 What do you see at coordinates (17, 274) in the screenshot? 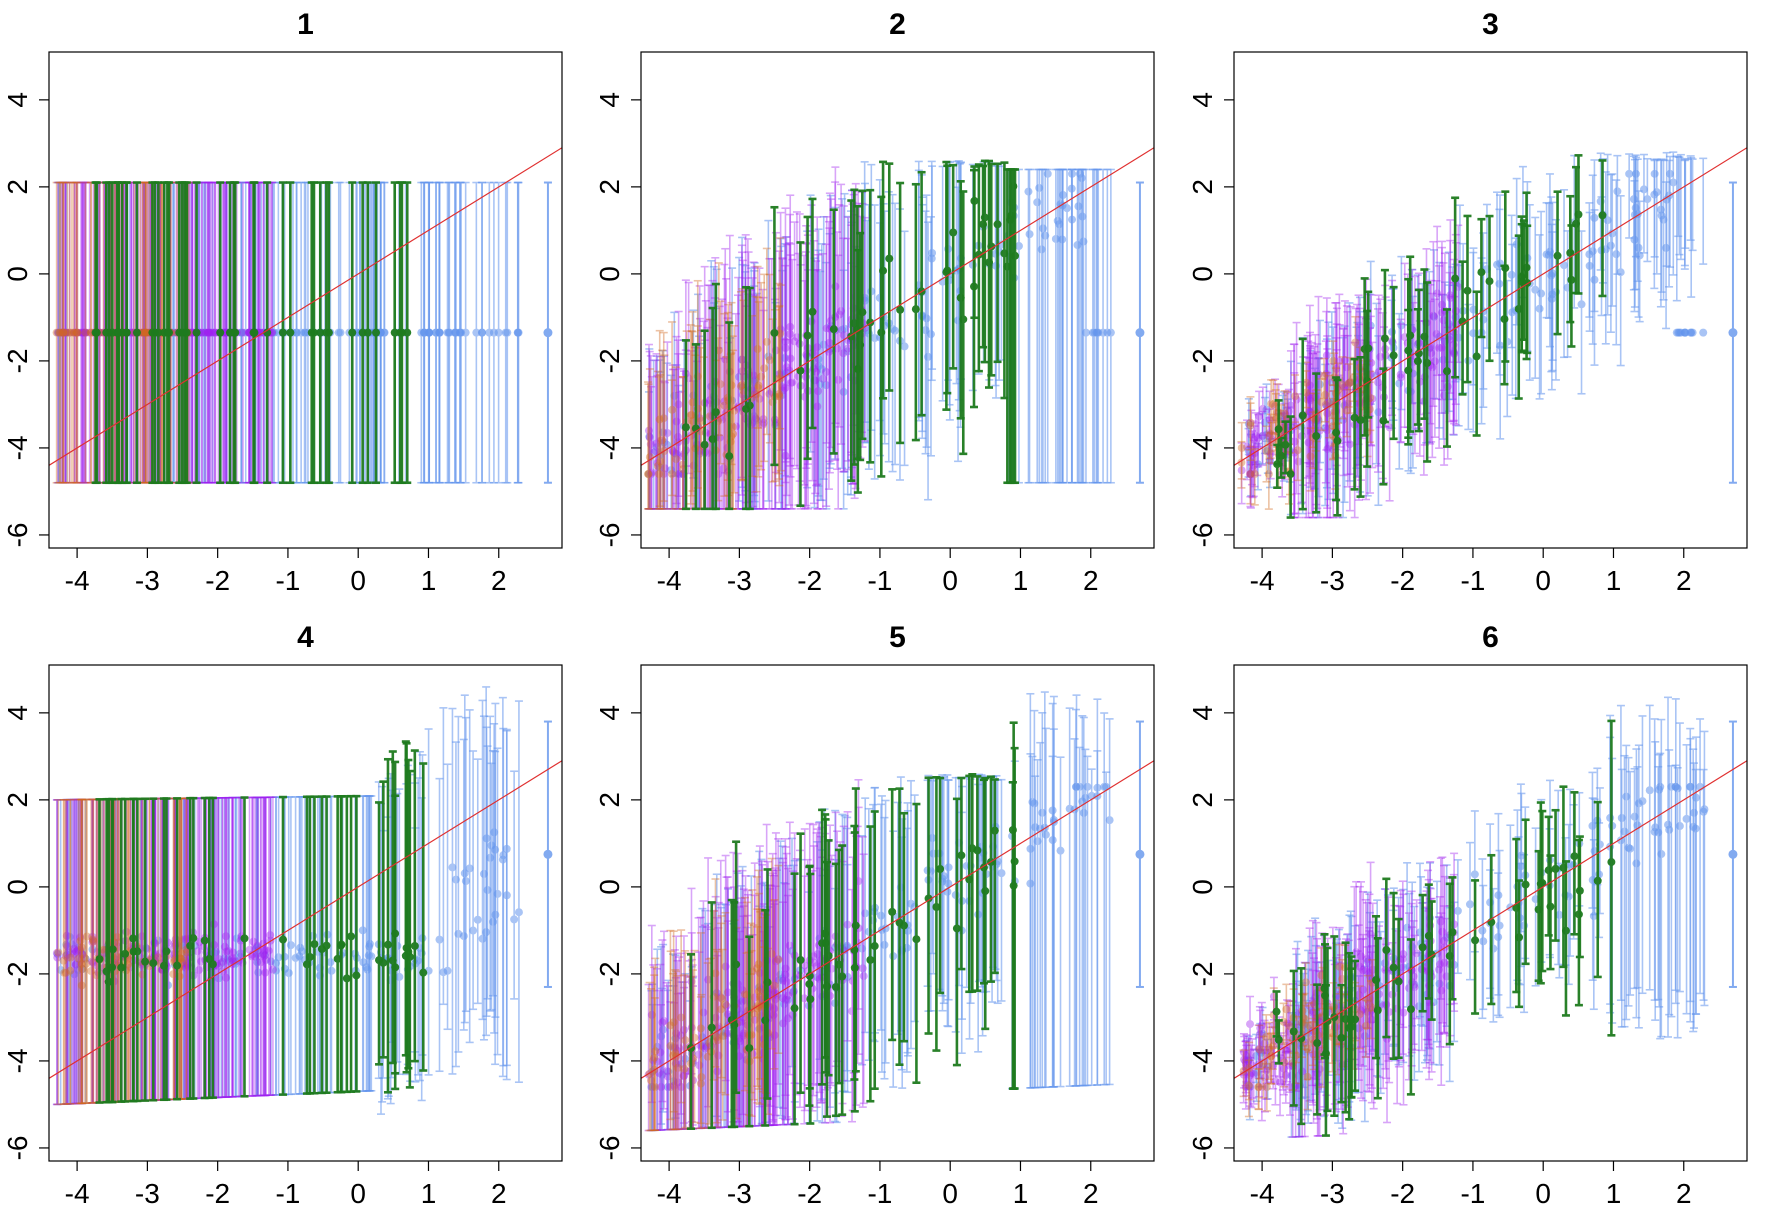
I see `y-tick-label: 0` at bounding box center [17, 274].